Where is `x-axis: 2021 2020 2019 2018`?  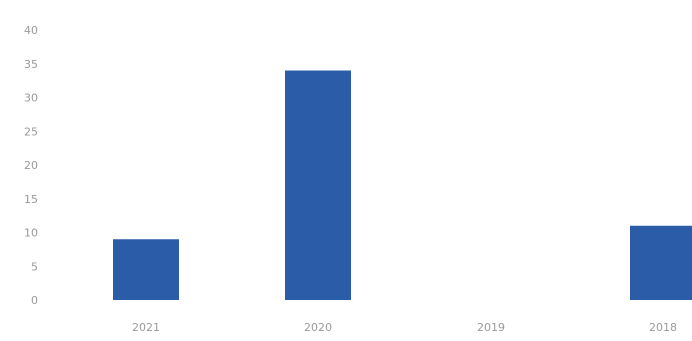 x-axis: 2021 2020 2019 2018 is located at coordinates (404, 327).